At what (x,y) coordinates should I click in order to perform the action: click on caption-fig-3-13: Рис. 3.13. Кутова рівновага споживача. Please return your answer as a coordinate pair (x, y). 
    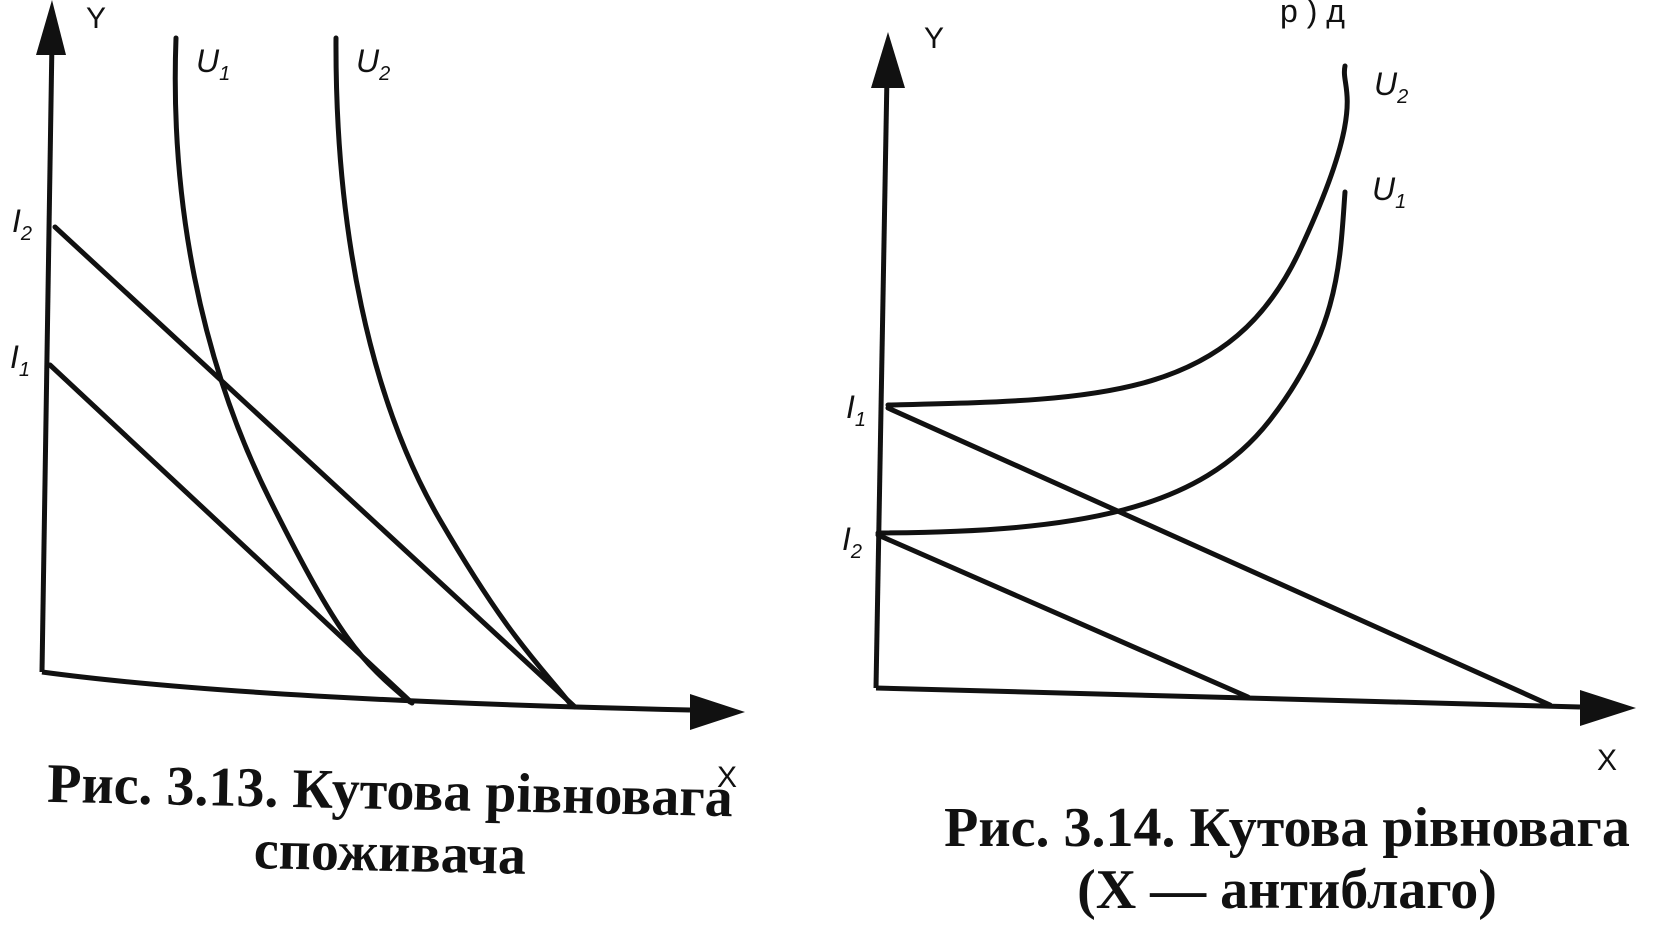
    Looking at the image, I should click on (390, 820).